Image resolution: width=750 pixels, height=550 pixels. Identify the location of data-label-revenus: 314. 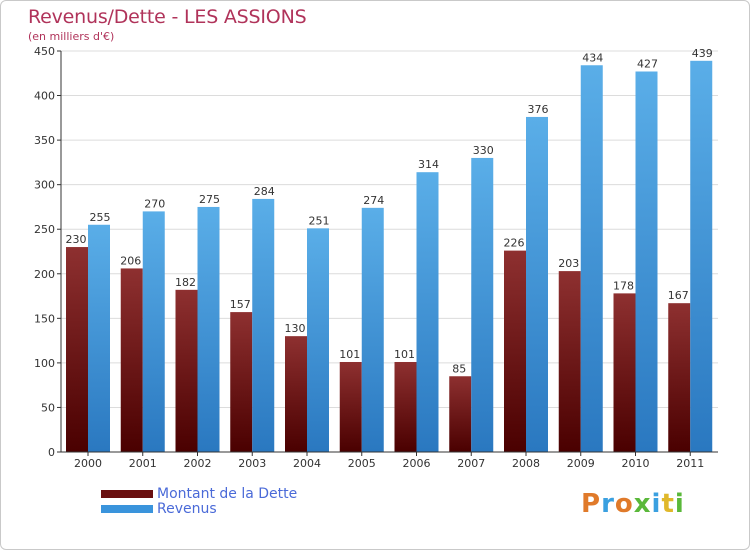
(428, 164).